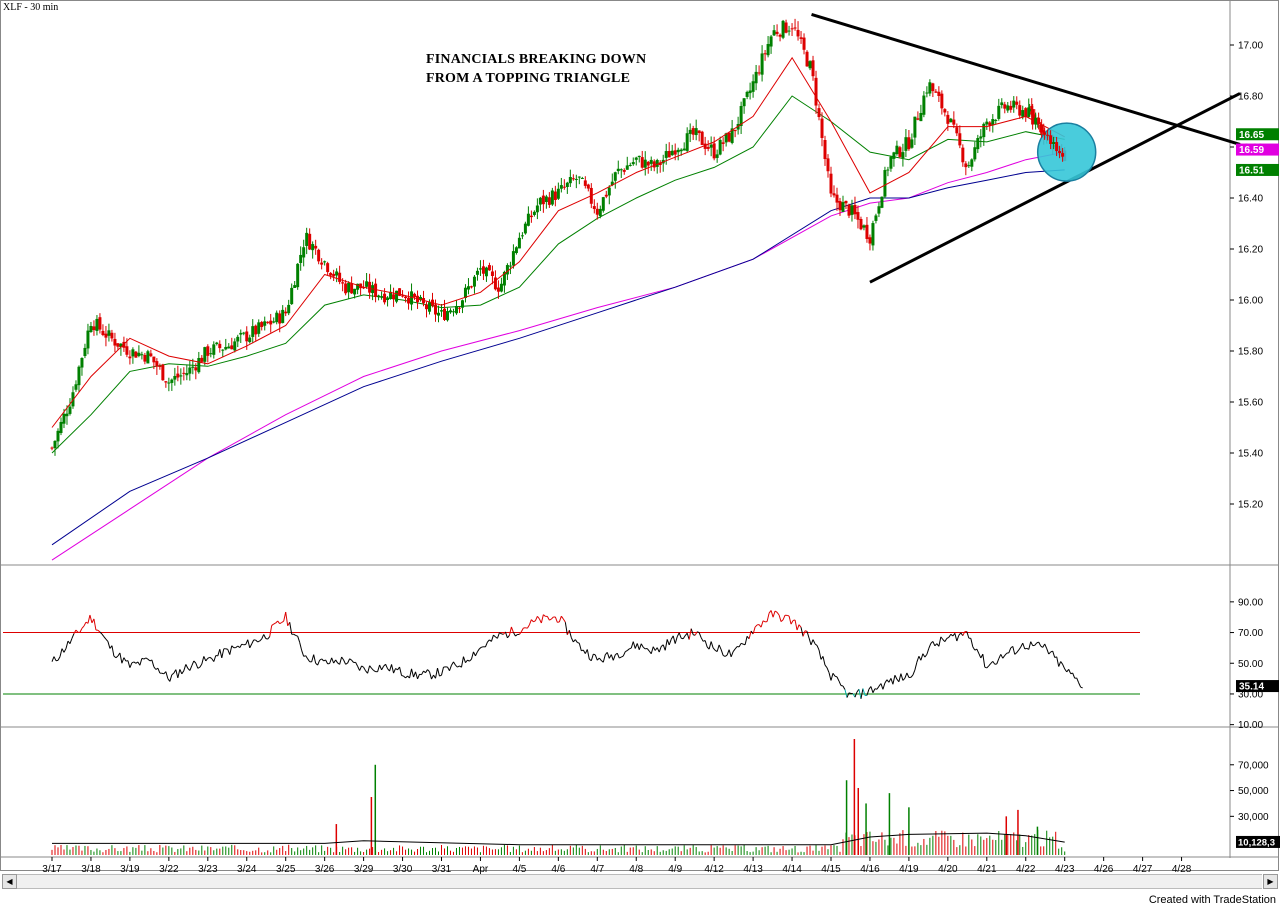 The width and height of the screenshot is (1280, 906). Describe the element at coordinates (1143, 869) in the screenshot. I see `x-tick-label: 4/27` at that location.